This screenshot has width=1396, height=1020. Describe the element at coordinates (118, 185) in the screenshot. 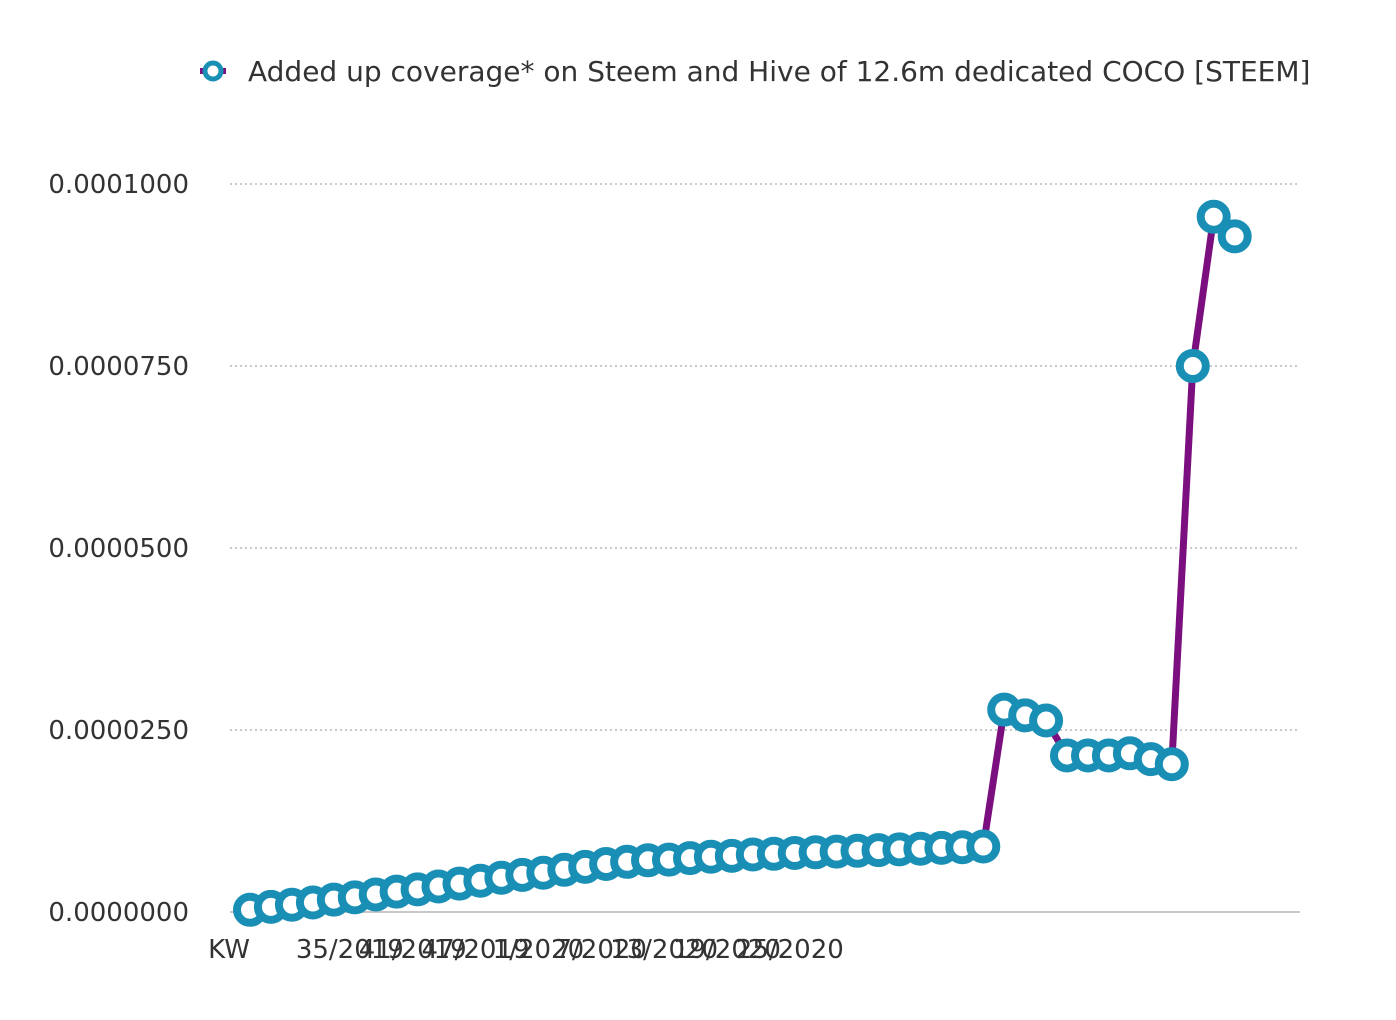

I see `y-tick-label: 0.0001000` at that location.